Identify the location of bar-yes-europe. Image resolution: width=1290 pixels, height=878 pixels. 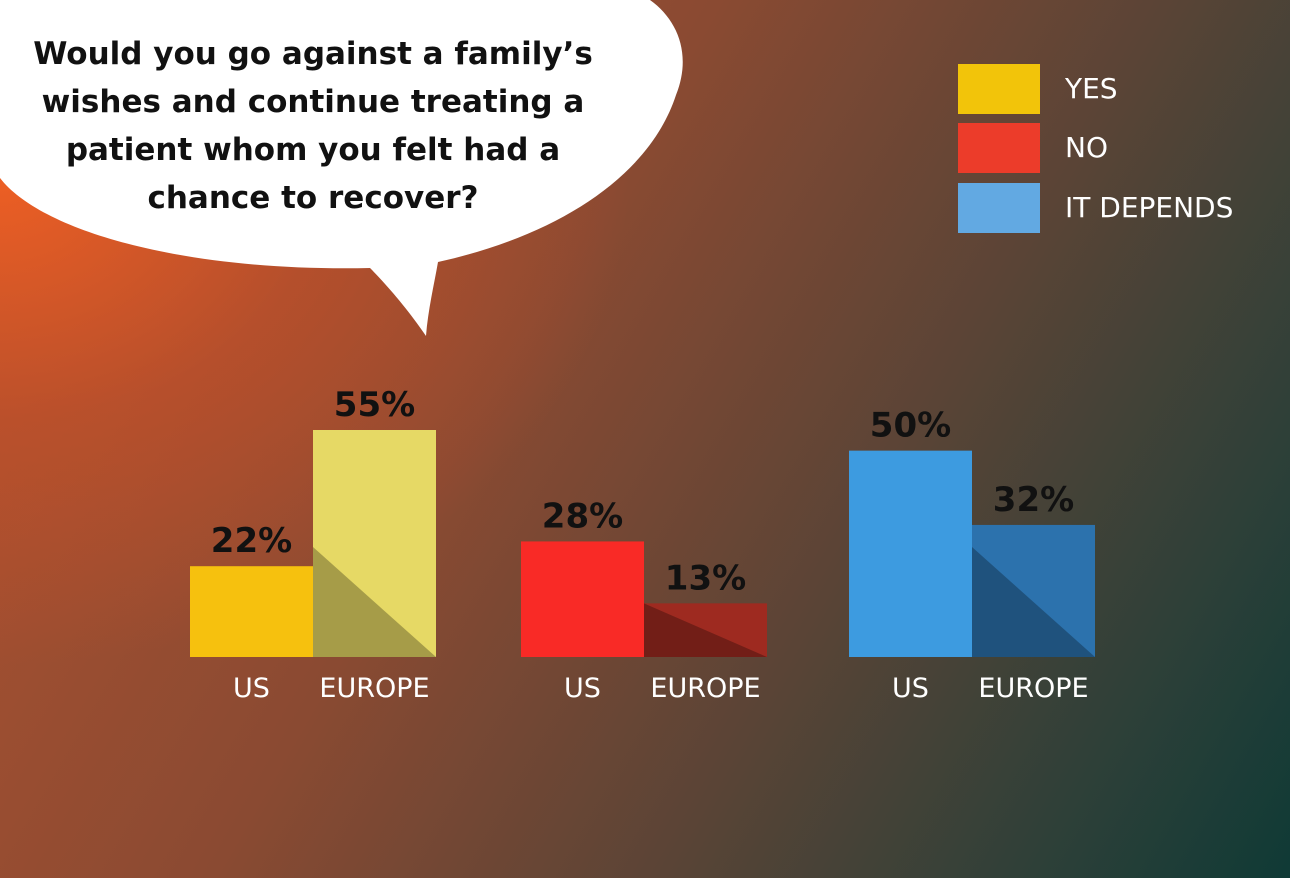
(374, 543).